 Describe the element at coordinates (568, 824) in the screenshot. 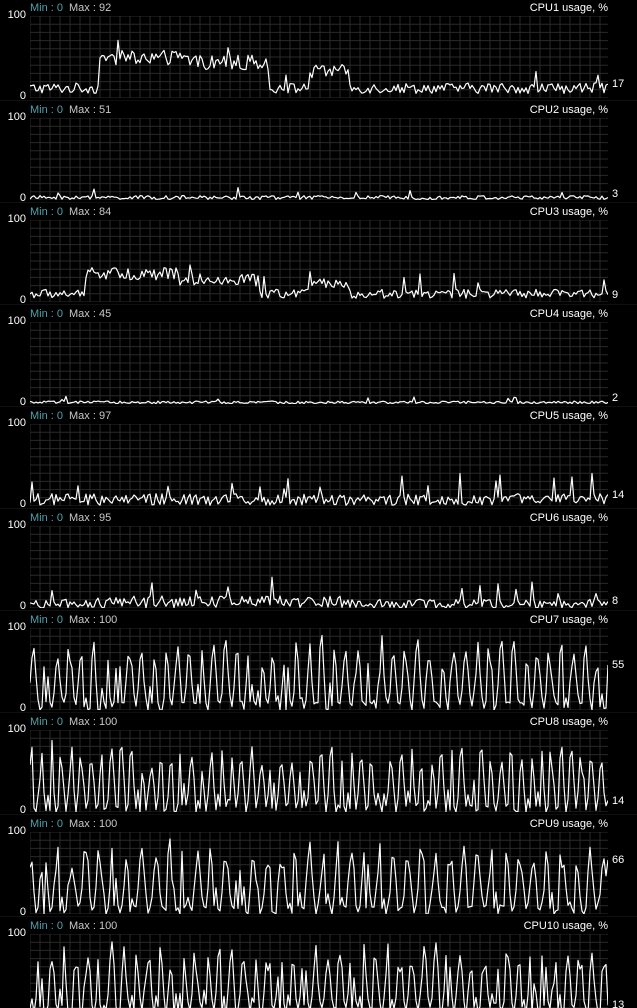

I see `graph-title: CPU9 usage, %` at that location.